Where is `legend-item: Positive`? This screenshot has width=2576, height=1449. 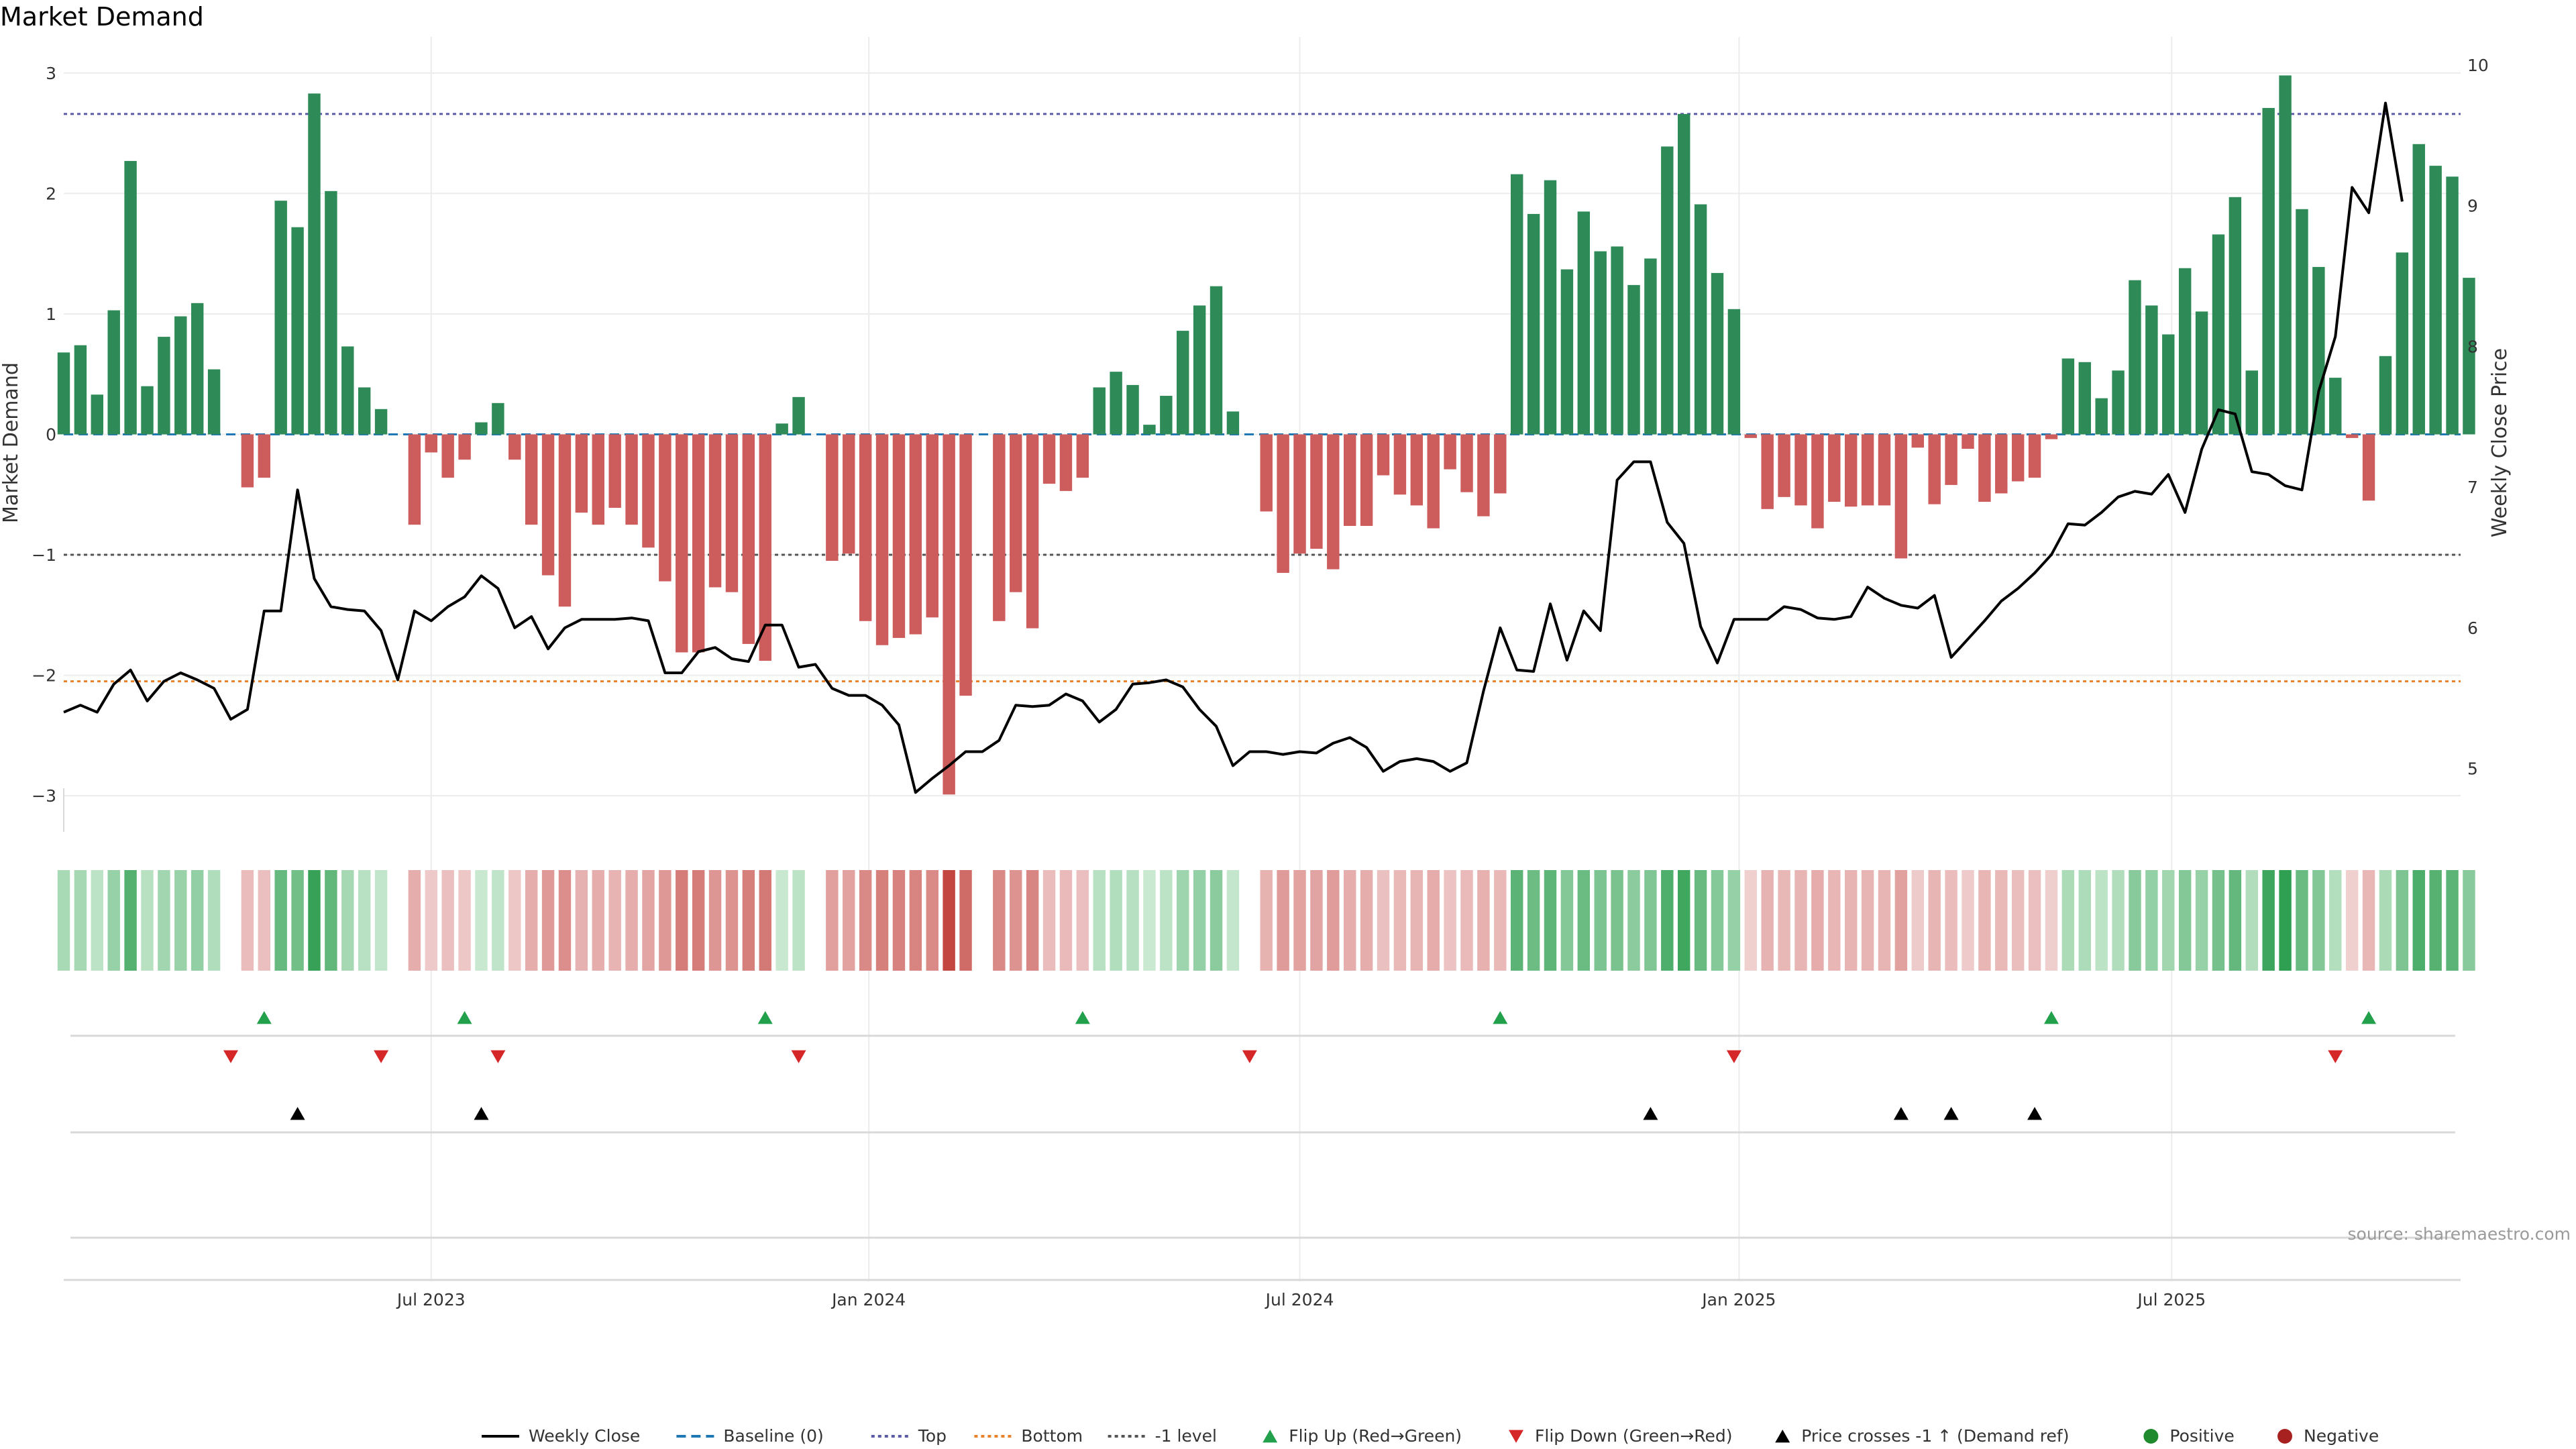 legend-item: Positive is located at coordinates (2189, 1436).